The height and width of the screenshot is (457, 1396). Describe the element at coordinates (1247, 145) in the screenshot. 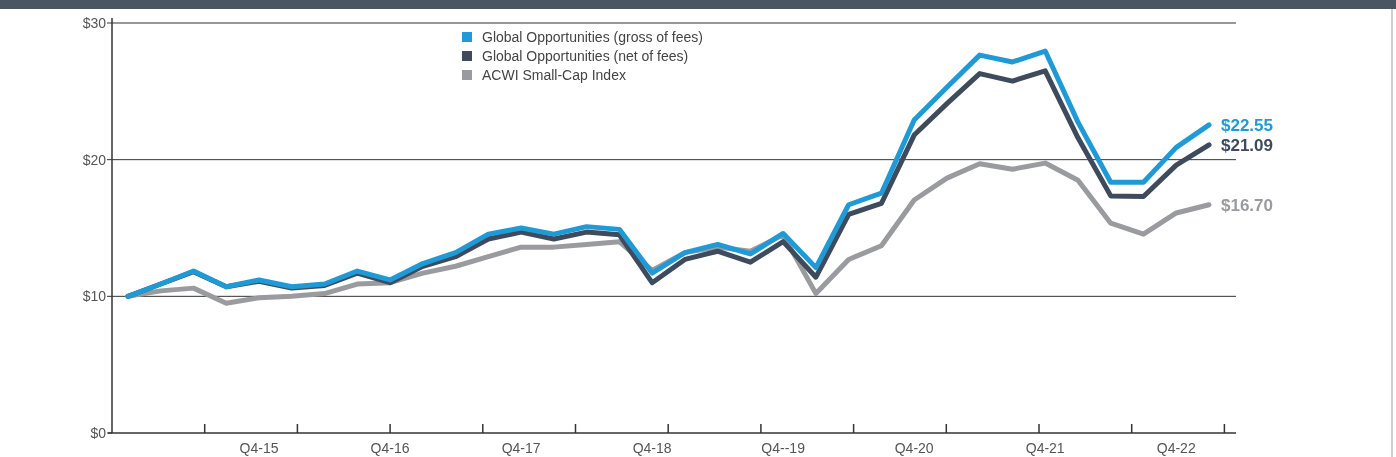

I see `data-label: $21.09` at that location.